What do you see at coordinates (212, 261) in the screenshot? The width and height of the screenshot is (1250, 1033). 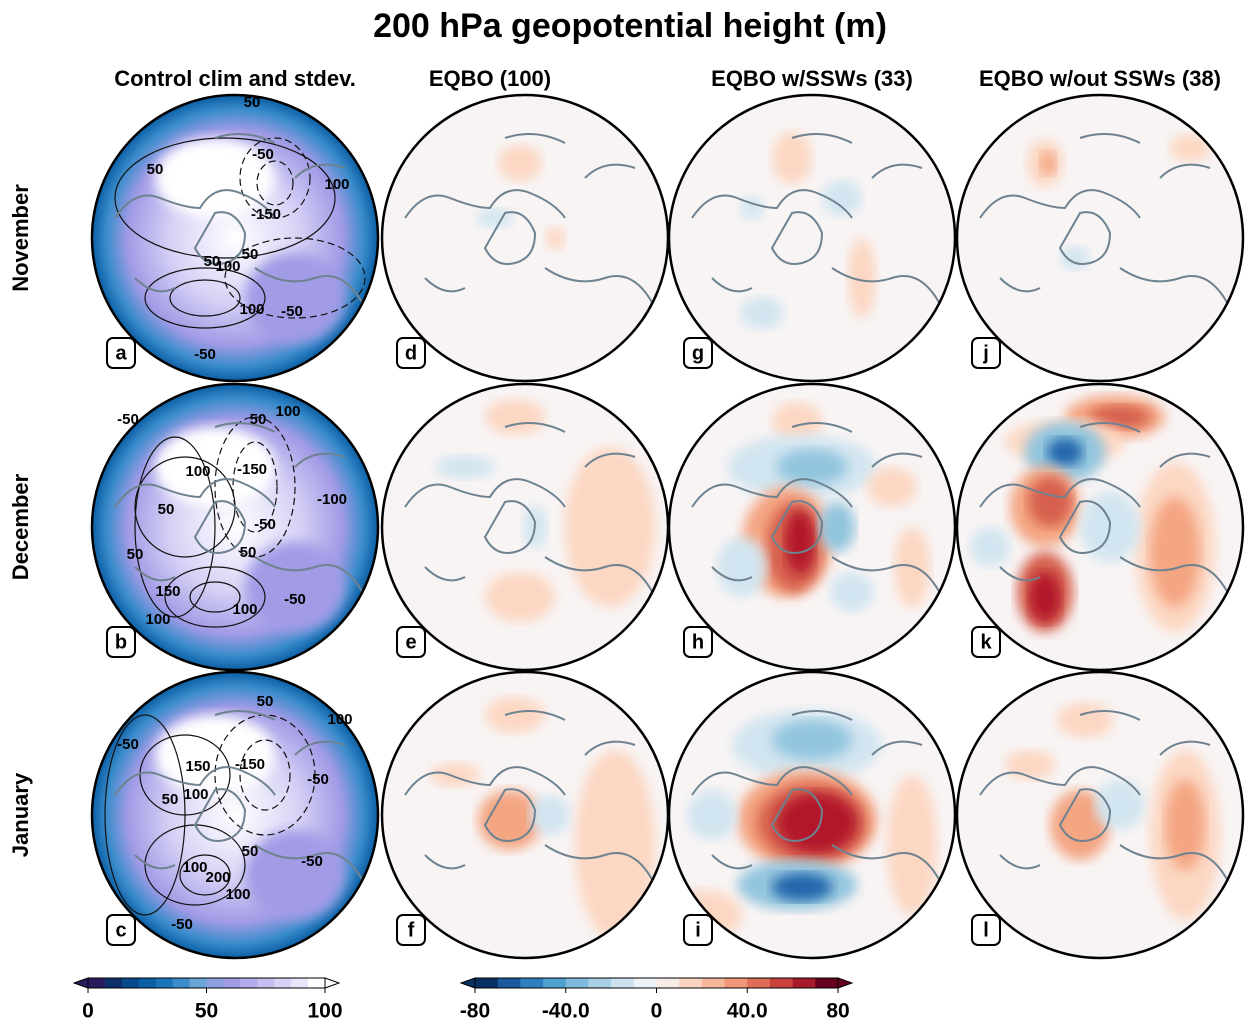 I see `contour-label: 50` at bounding box center [212, 261].